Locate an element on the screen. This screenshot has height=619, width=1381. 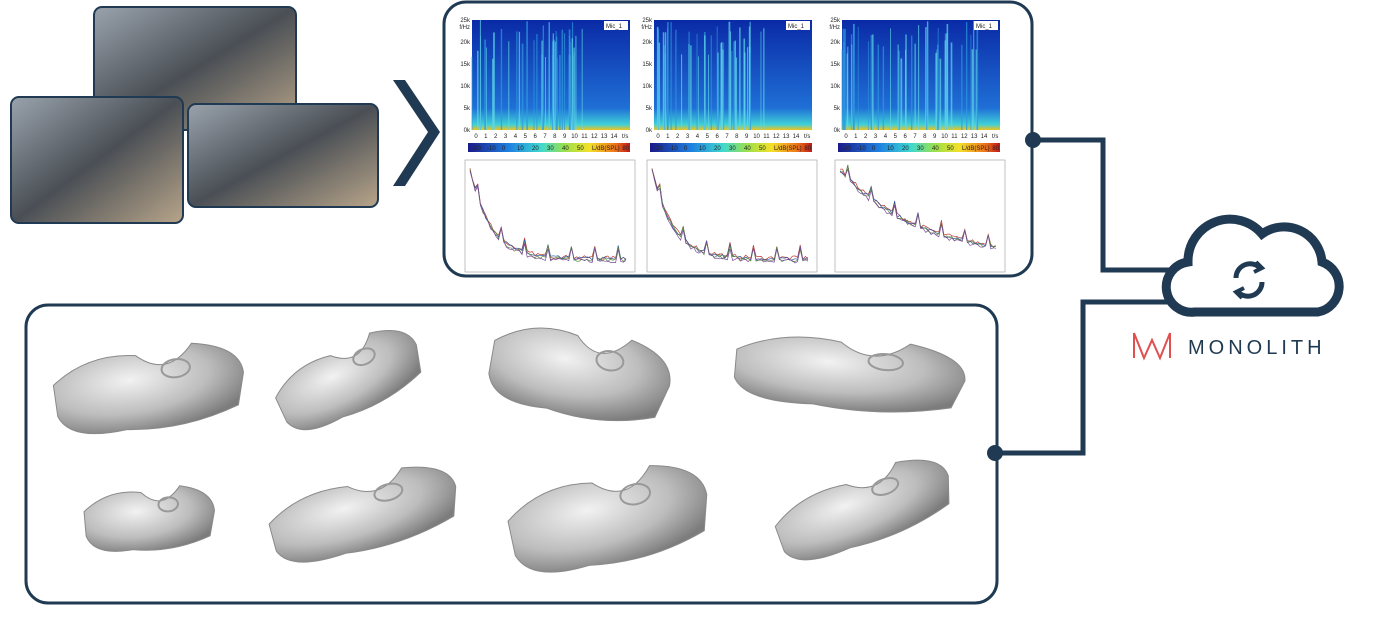
photo is located at coordinates (283, 155).